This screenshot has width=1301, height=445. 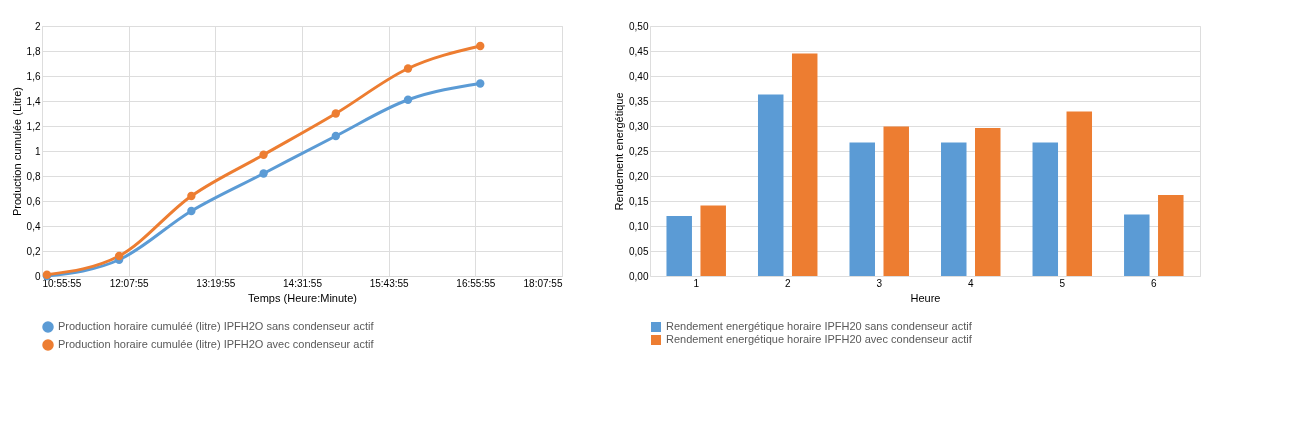 What do you see at coordinates (1154, 283) in the screenshot?
I see `x-tick-label: 6` at bounding box center [1154, 283].